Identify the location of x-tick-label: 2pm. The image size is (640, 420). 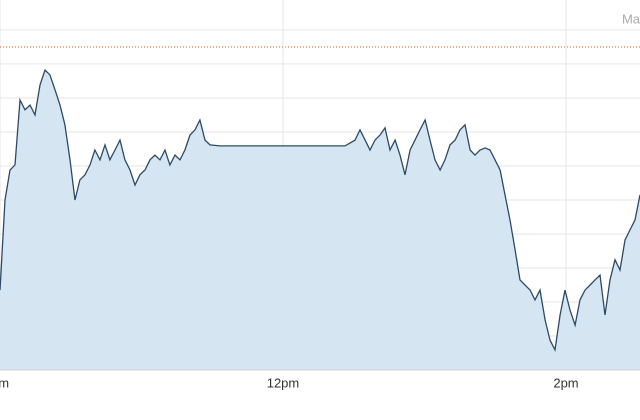
(565, 382).